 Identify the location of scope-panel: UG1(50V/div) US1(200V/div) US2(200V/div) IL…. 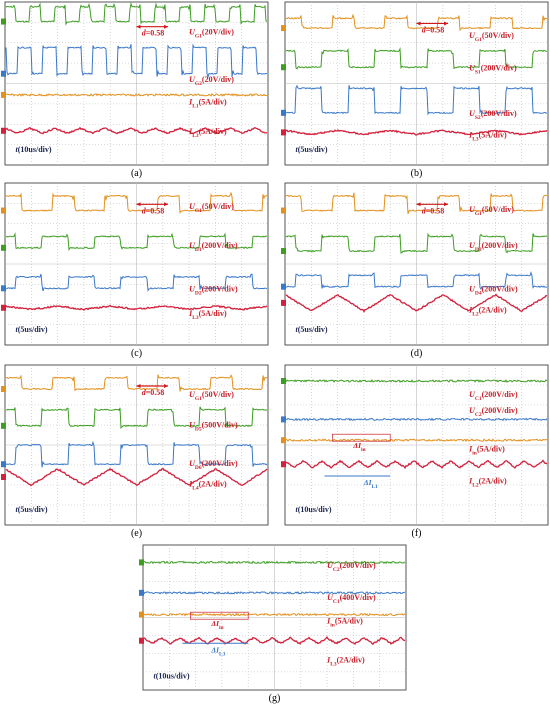
(415, 83).